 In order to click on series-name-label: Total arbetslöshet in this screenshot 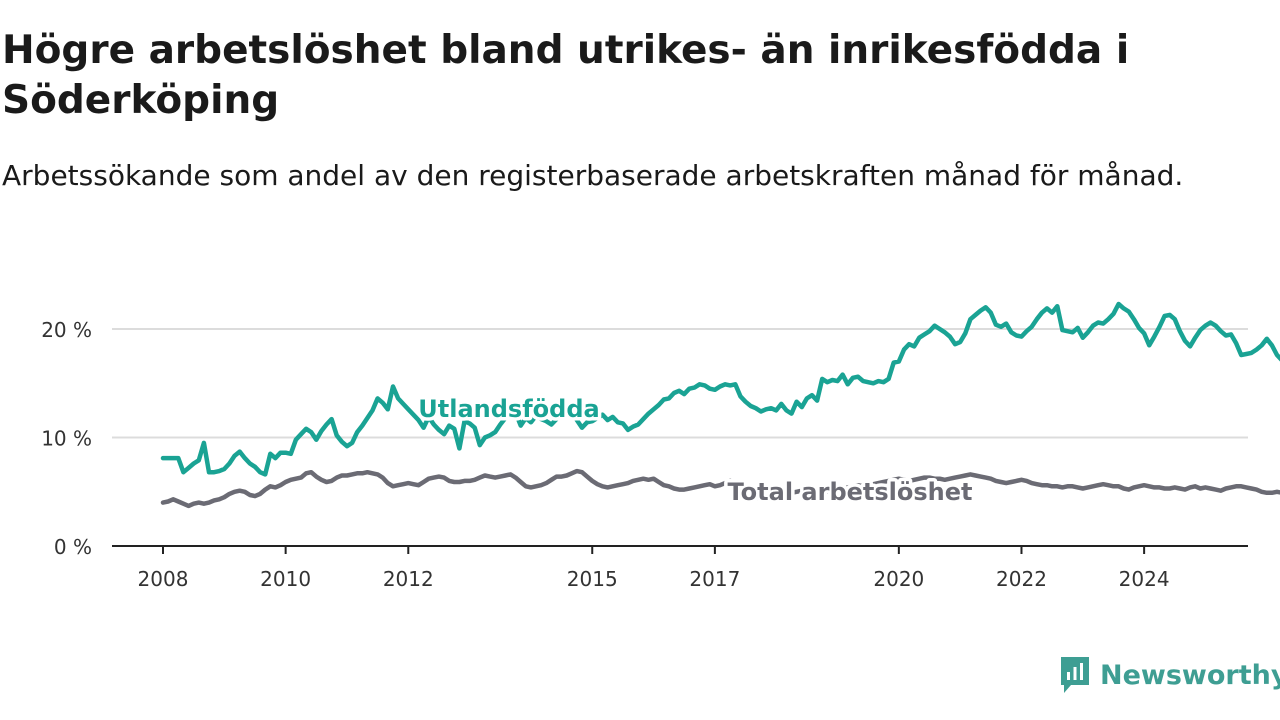, I will do `click(849, 492)`.